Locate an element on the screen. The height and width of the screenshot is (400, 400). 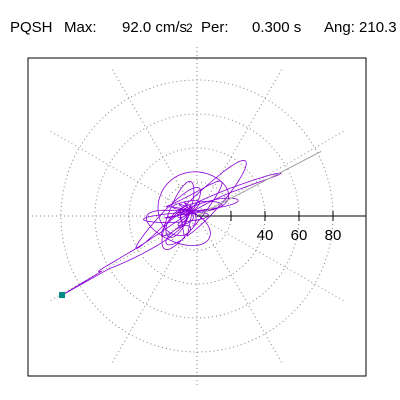
spoke-60deg is located at coordinates (239, 142).